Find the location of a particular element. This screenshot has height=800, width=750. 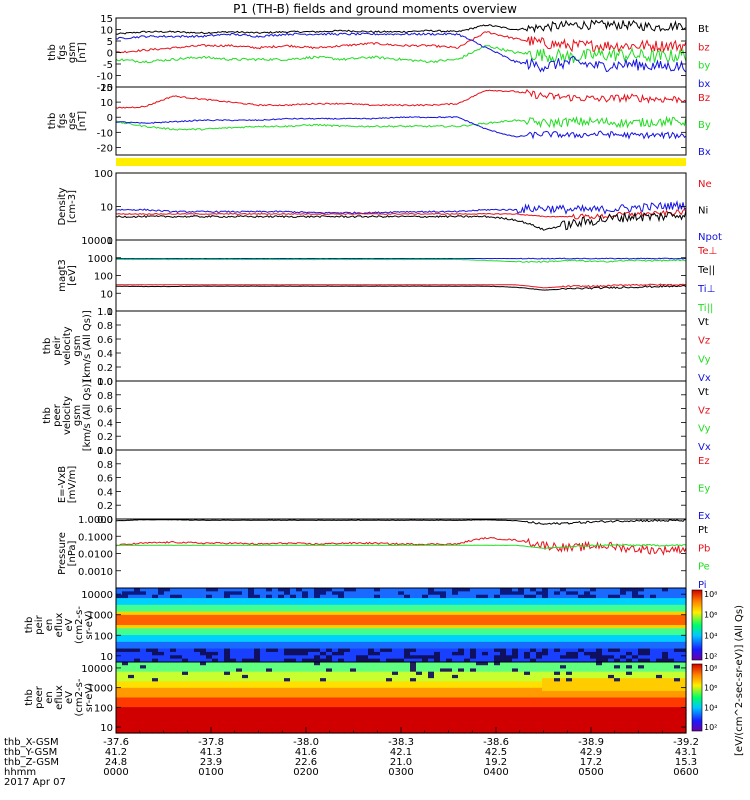

x-row-value: 41.2 is located at coordinates (116, 752).